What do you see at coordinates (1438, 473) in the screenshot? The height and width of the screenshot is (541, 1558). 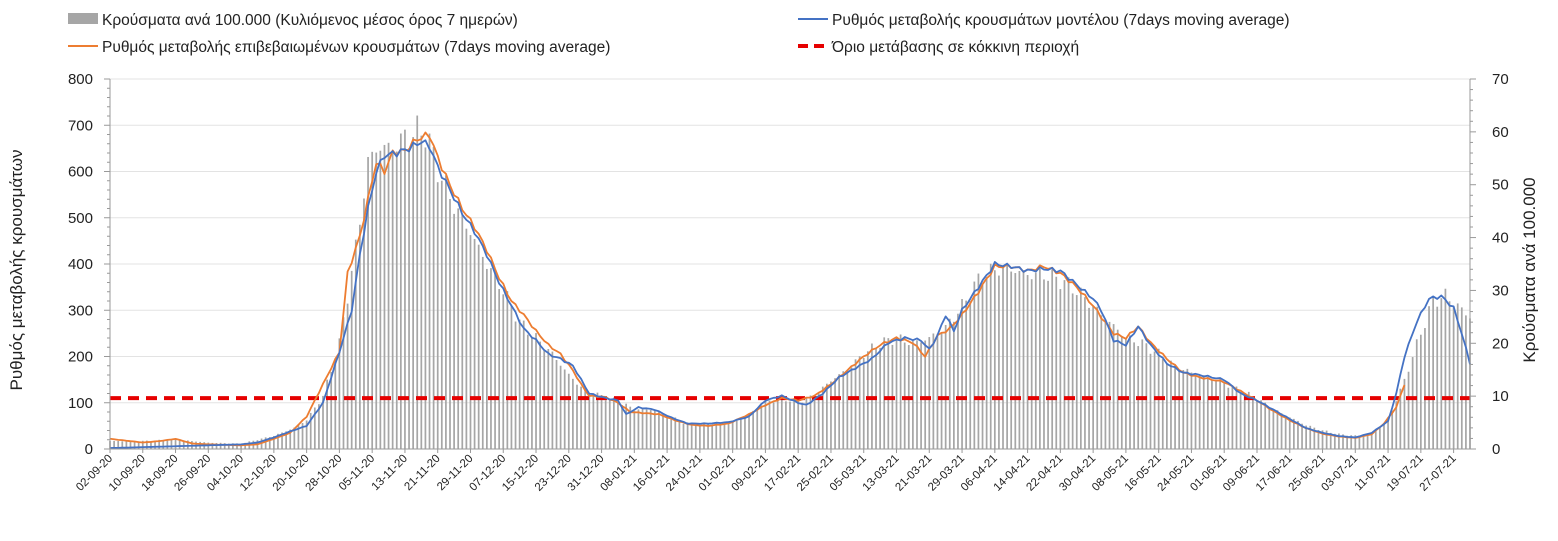 I see `x-tick-label: 27-07-21` at bounding box center [1438, 473].